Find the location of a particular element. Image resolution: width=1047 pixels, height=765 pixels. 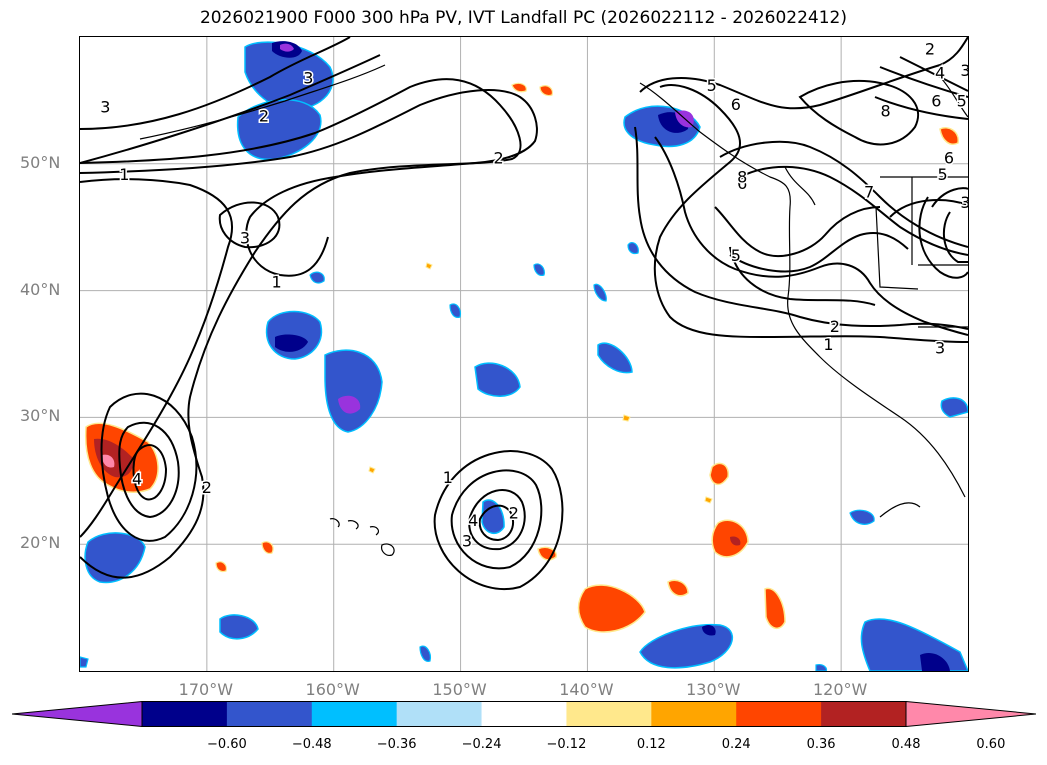

colorbar-tick-label: 0.60 is located at coordinates (991, 744).